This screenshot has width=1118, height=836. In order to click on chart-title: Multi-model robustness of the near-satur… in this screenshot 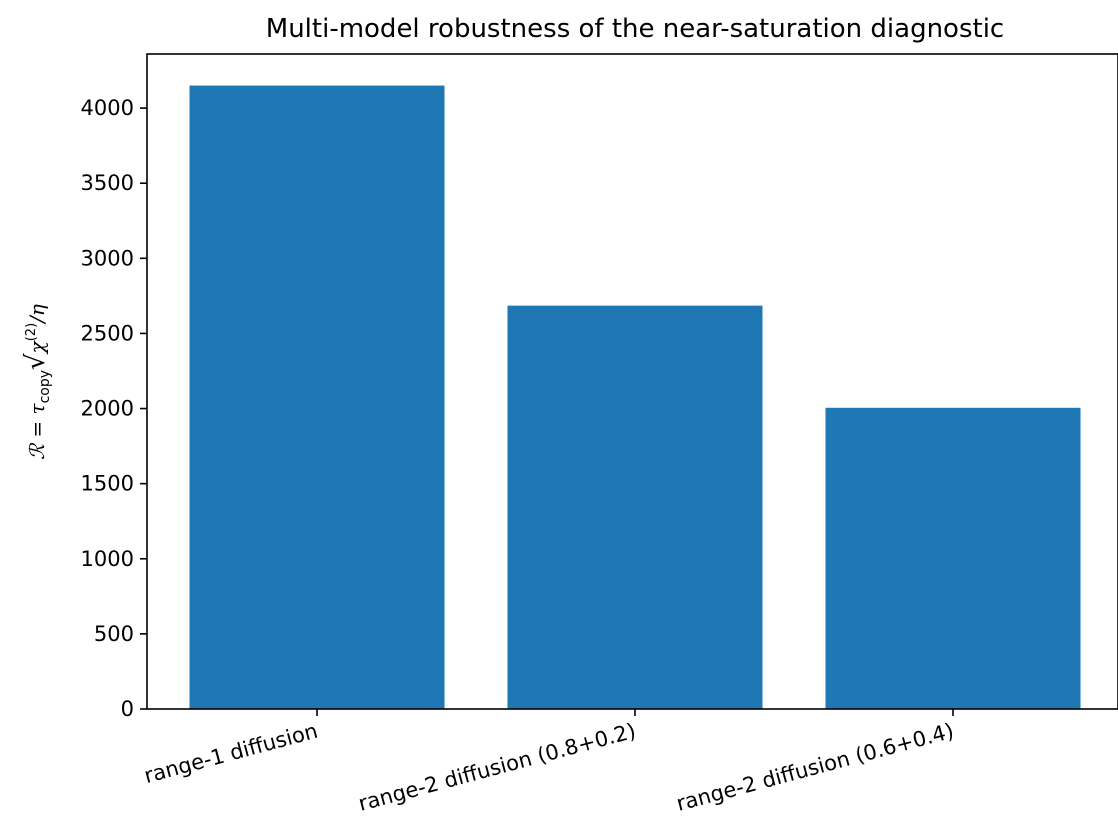, I will do `click(635, 29)`.